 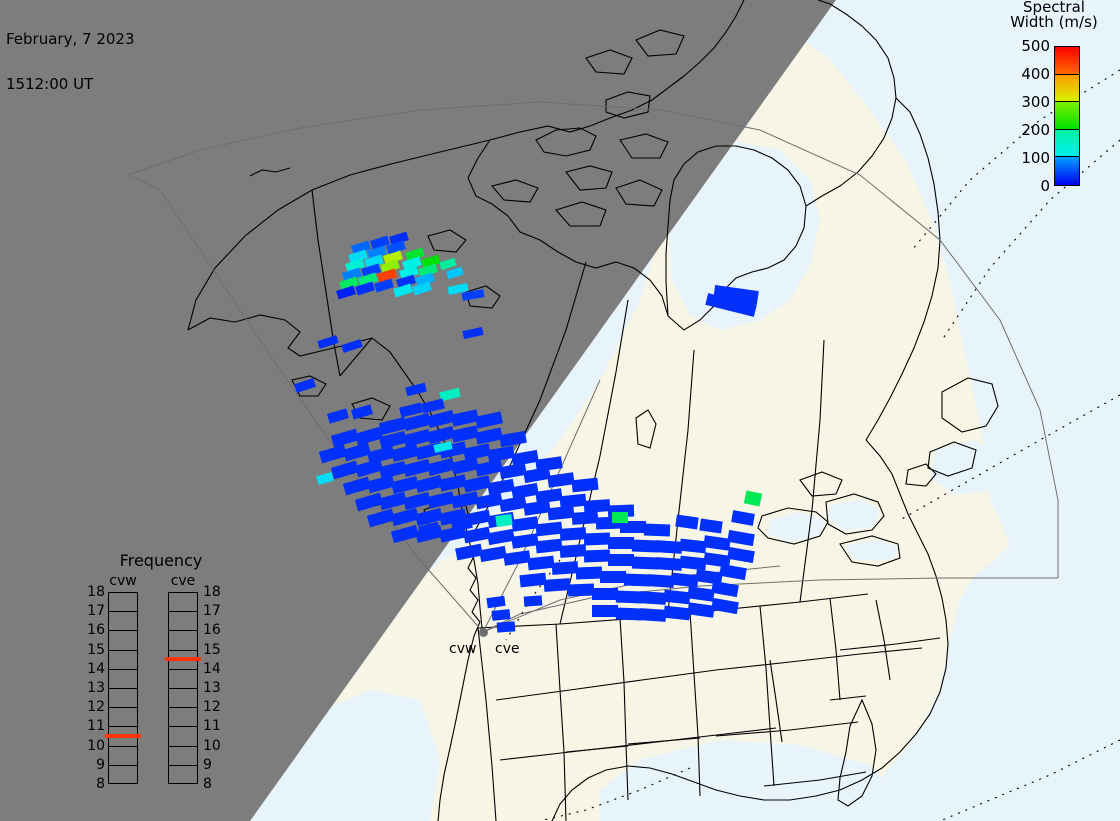 I want to click on frequency-column-header-cvw: cvw, so click(x=123, y=581).